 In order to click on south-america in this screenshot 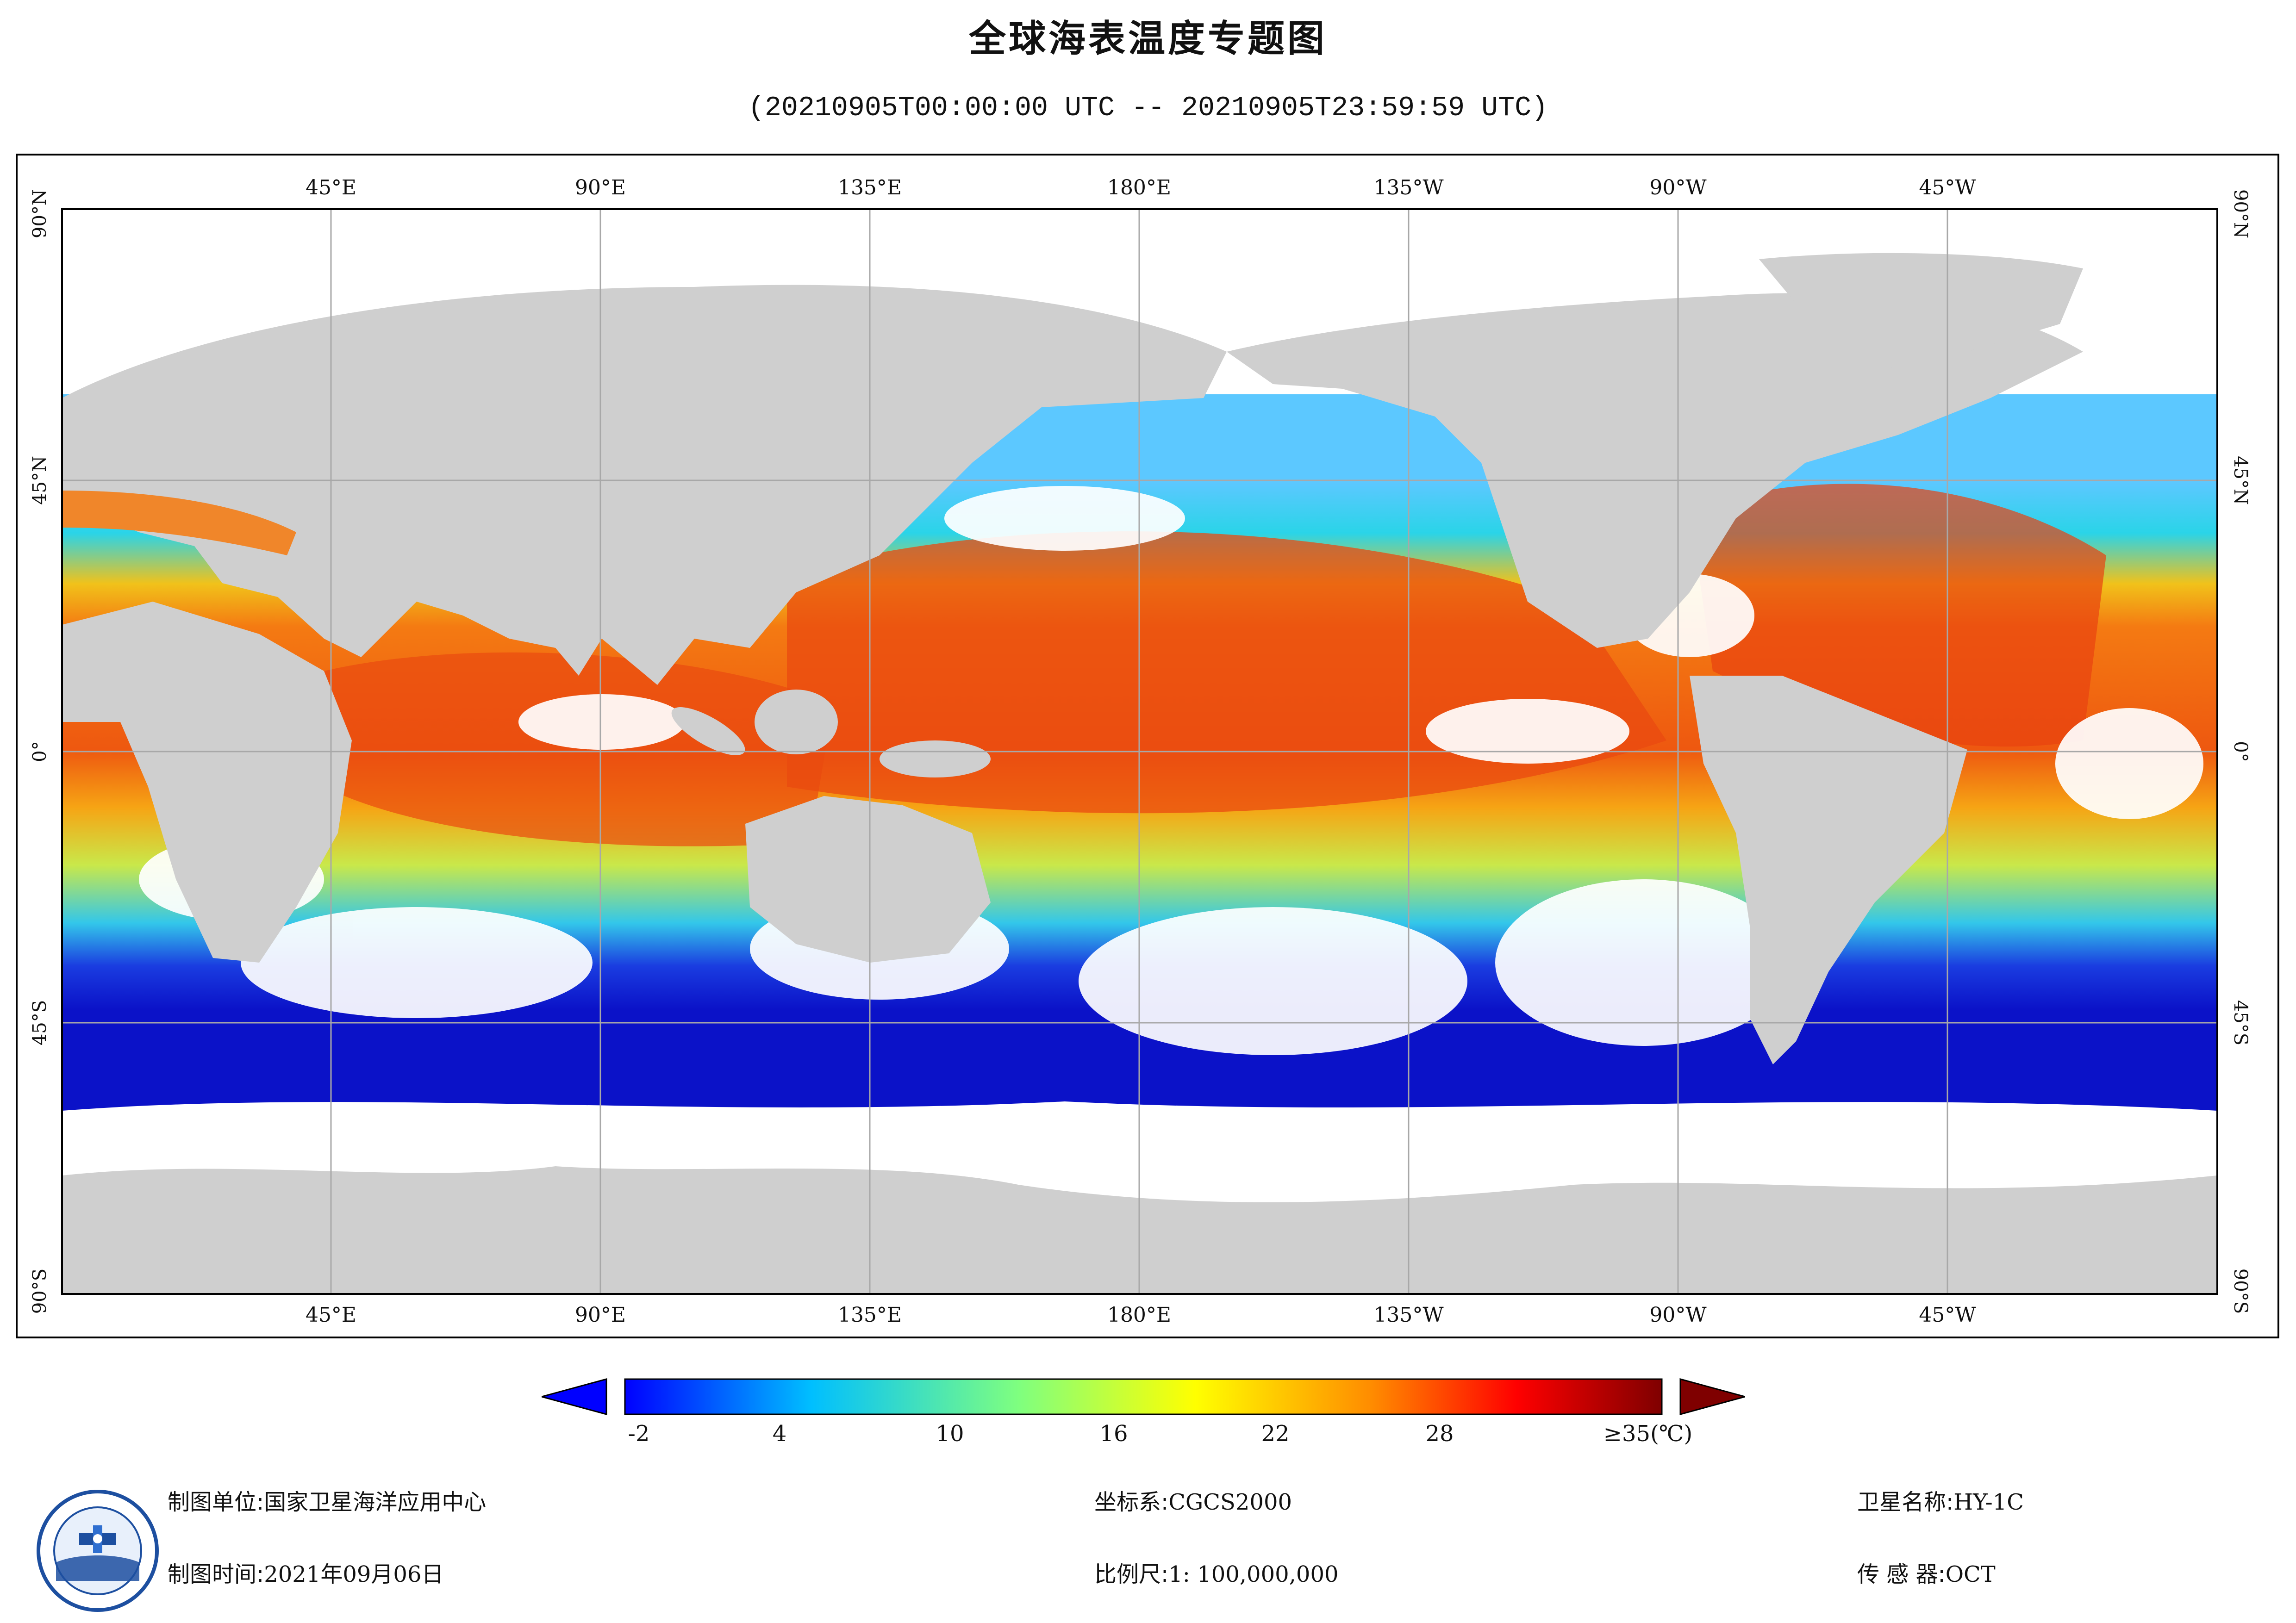, I will do `click(1828, 870)`.